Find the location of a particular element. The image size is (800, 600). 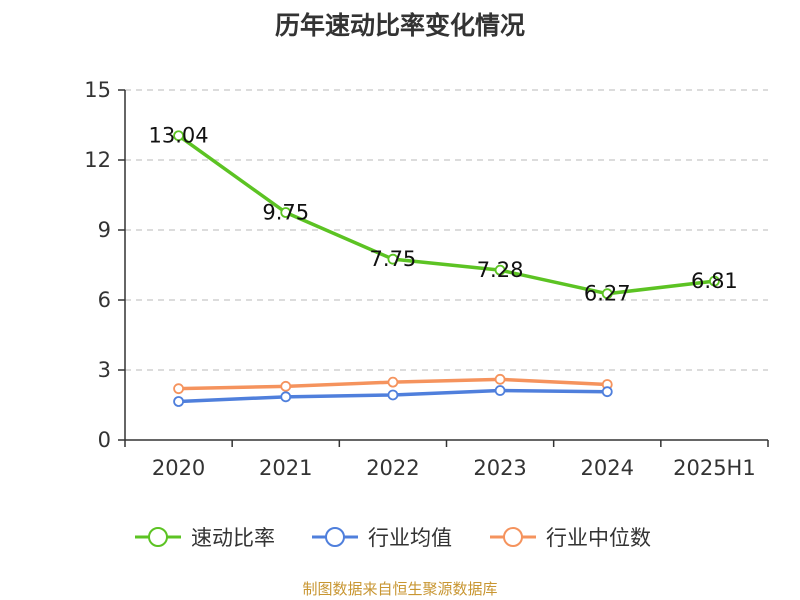

y-tick-label: 6 is located at coordinates (104, 300).